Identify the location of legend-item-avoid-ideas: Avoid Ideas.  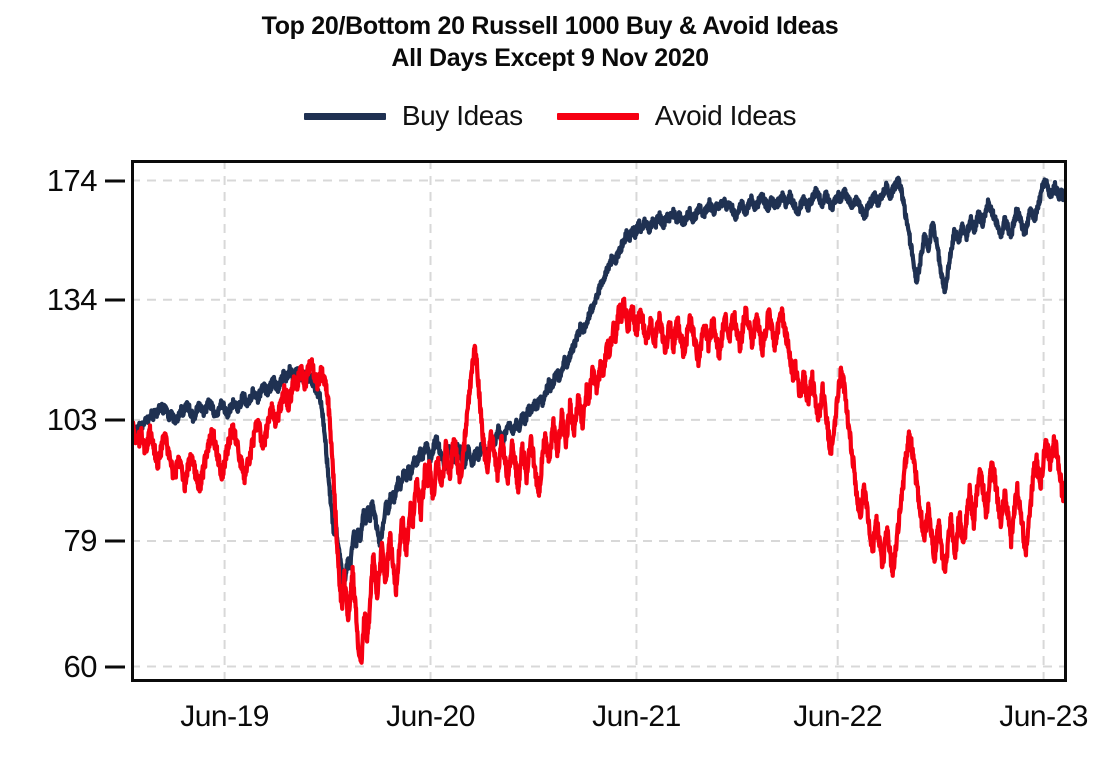
(676, 116).